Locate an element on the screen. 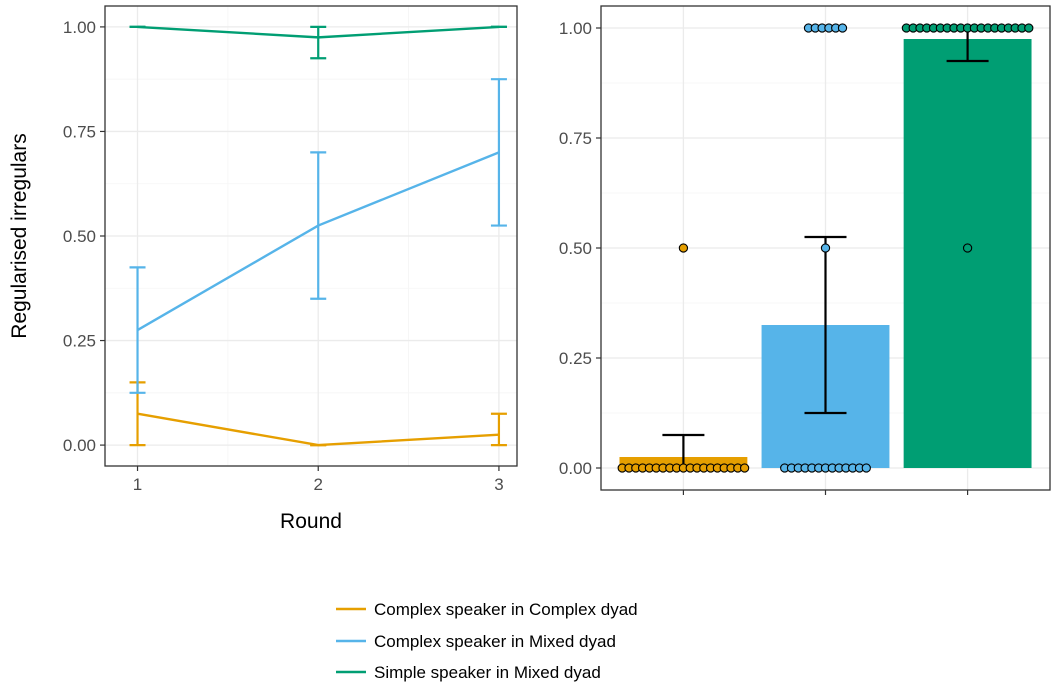  bar is located at coordinates (967, 253).